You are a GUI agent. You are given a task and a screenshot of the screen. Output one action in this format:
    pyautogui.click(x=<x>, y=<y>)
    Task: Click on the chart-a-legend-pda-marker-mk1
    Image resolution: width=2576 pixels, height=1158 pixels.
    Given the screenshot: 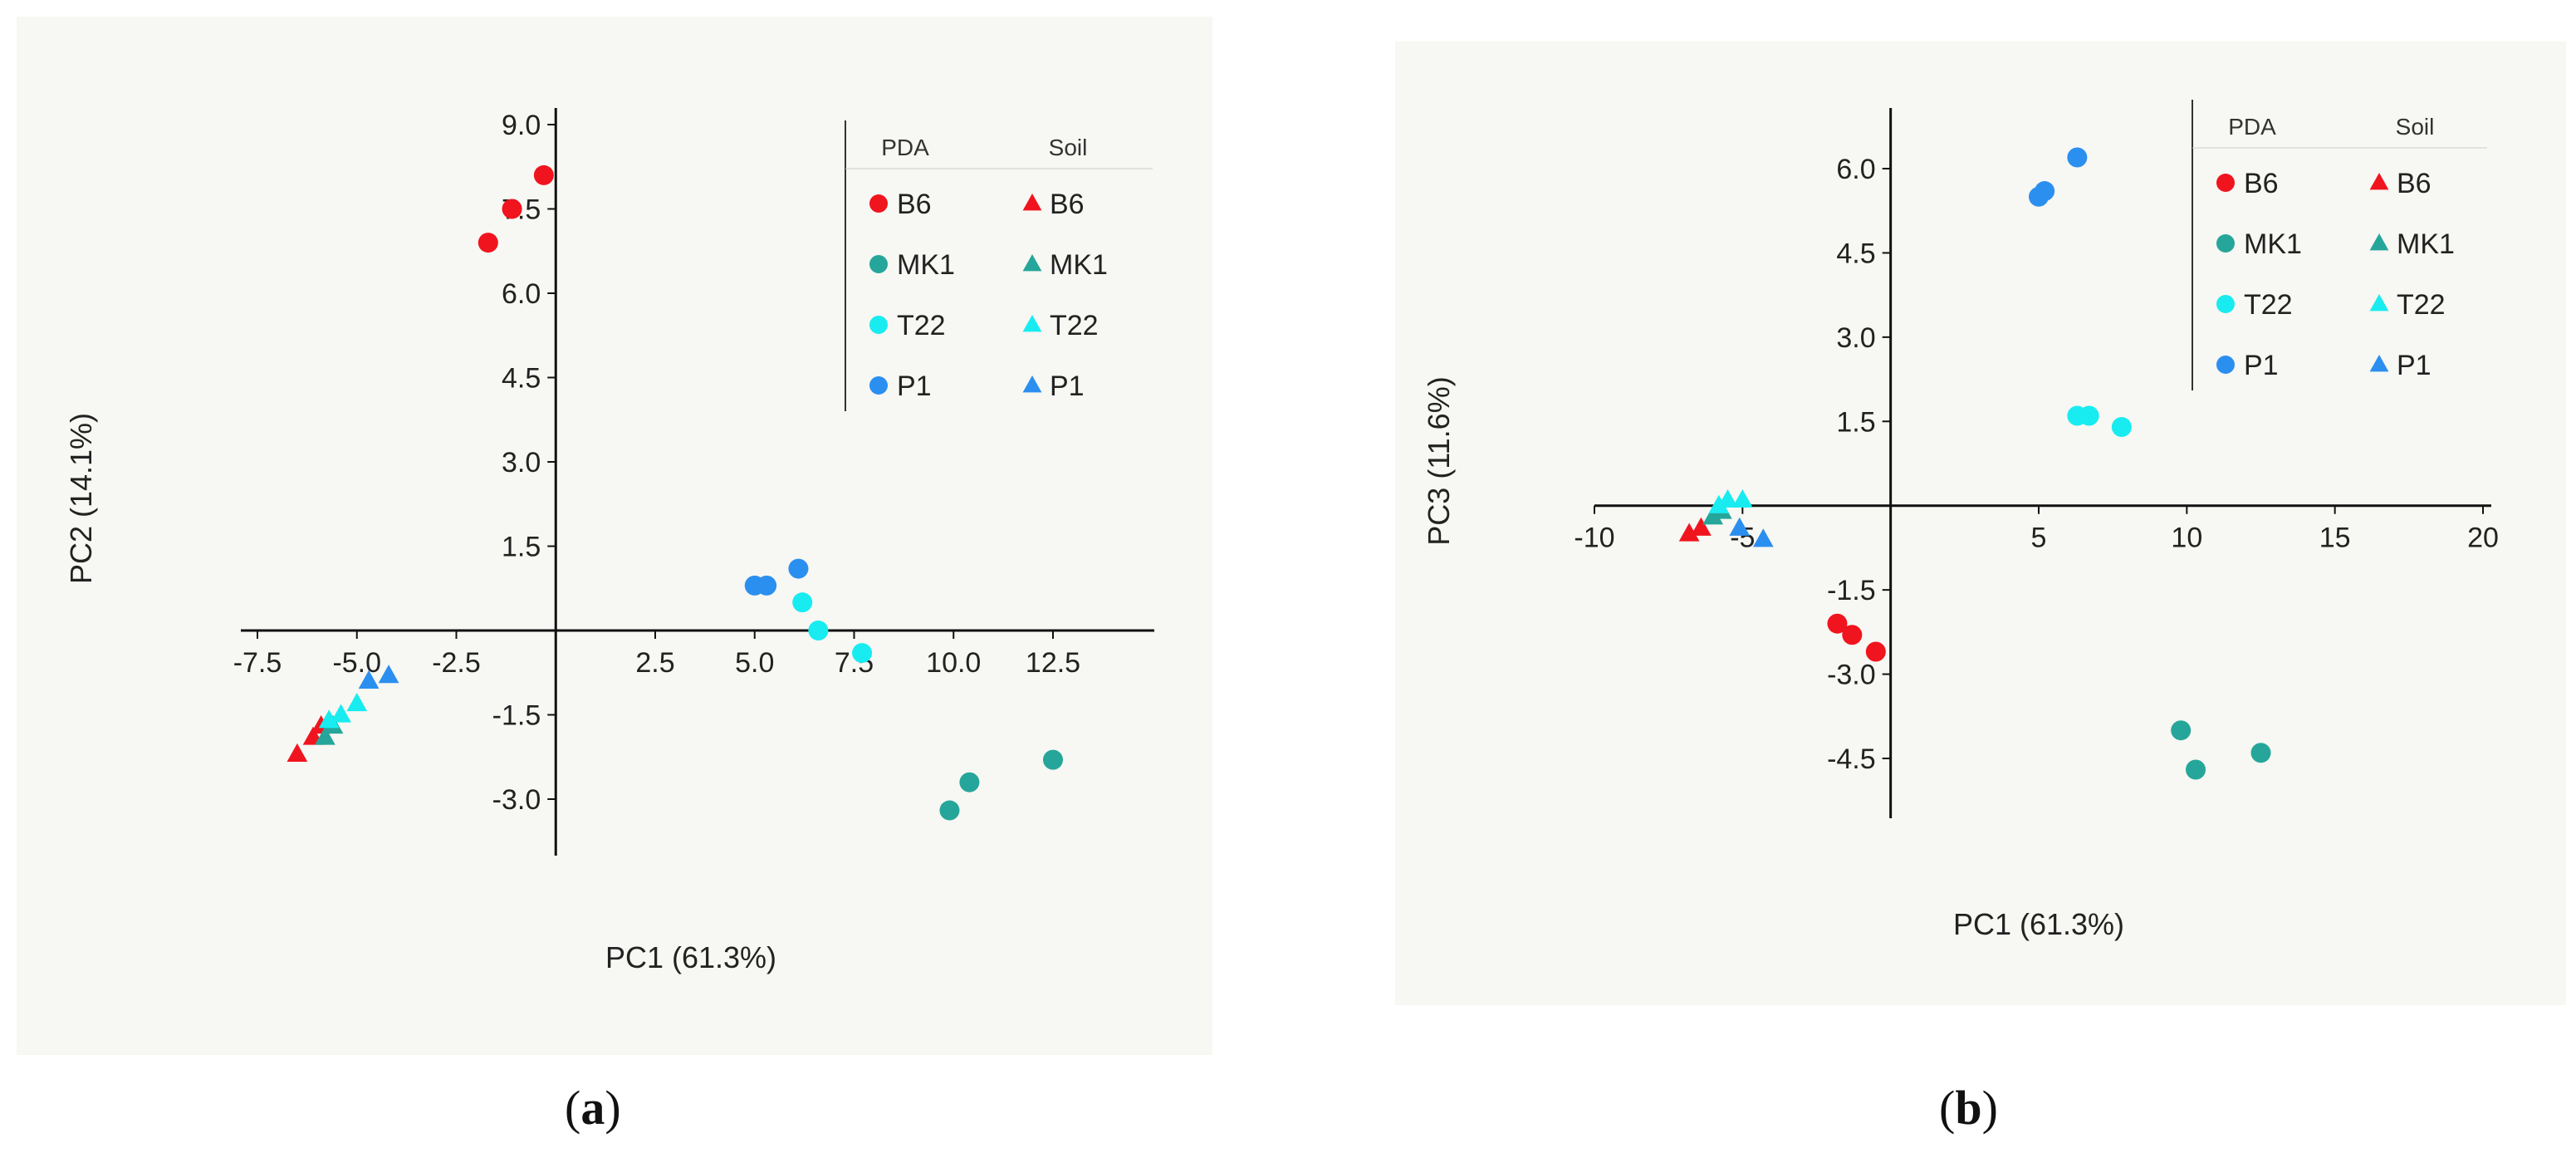 What is the action you would take?
    pyautogui.click(x=878, y=264)
    